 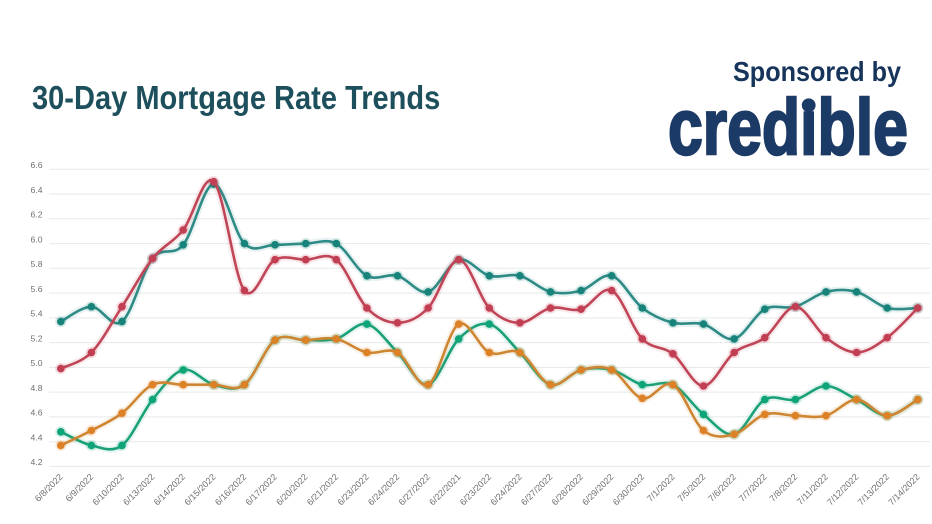 I want to click on svg-text: 6/21/2022, so click(x=322, y=489).